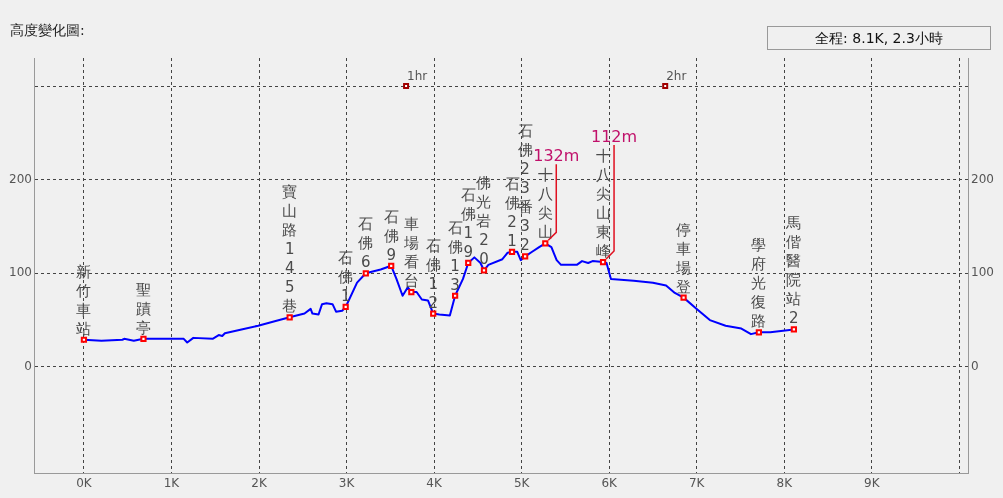 The height and width of the screenshot is (498, 1003). I want to click on text: 全程: 8.1K, 2.3小時, so click(879, 38).